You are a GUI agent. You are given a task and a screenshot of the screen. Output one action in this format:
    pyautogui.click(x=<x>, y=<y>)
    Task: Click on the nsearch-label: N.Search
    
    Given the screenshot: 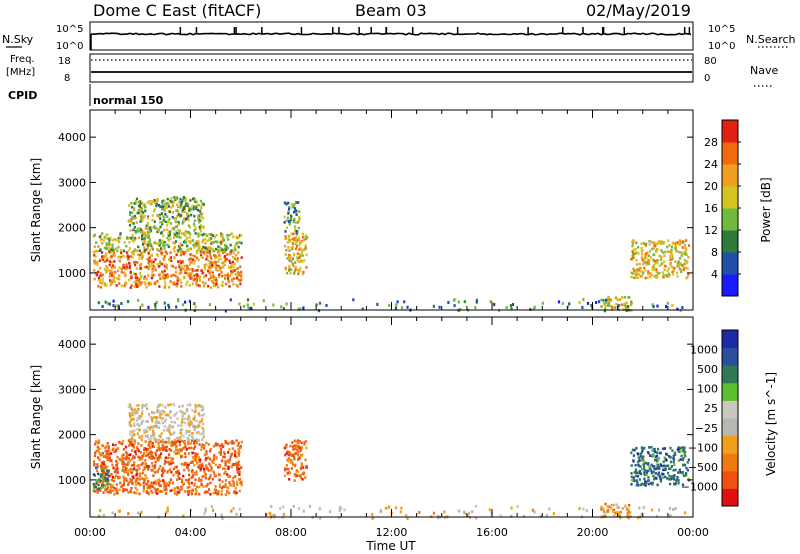 What is the action you would take?
    pyautogui.click(x=771, y=39)
    